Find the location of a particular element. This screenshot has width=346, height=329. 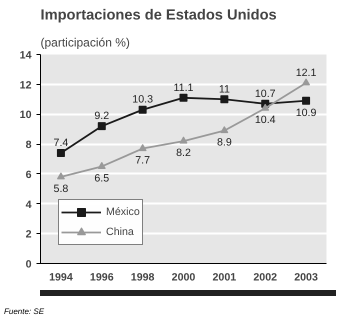

x-tick-label: 1994 is located at coordinates (61, 278).